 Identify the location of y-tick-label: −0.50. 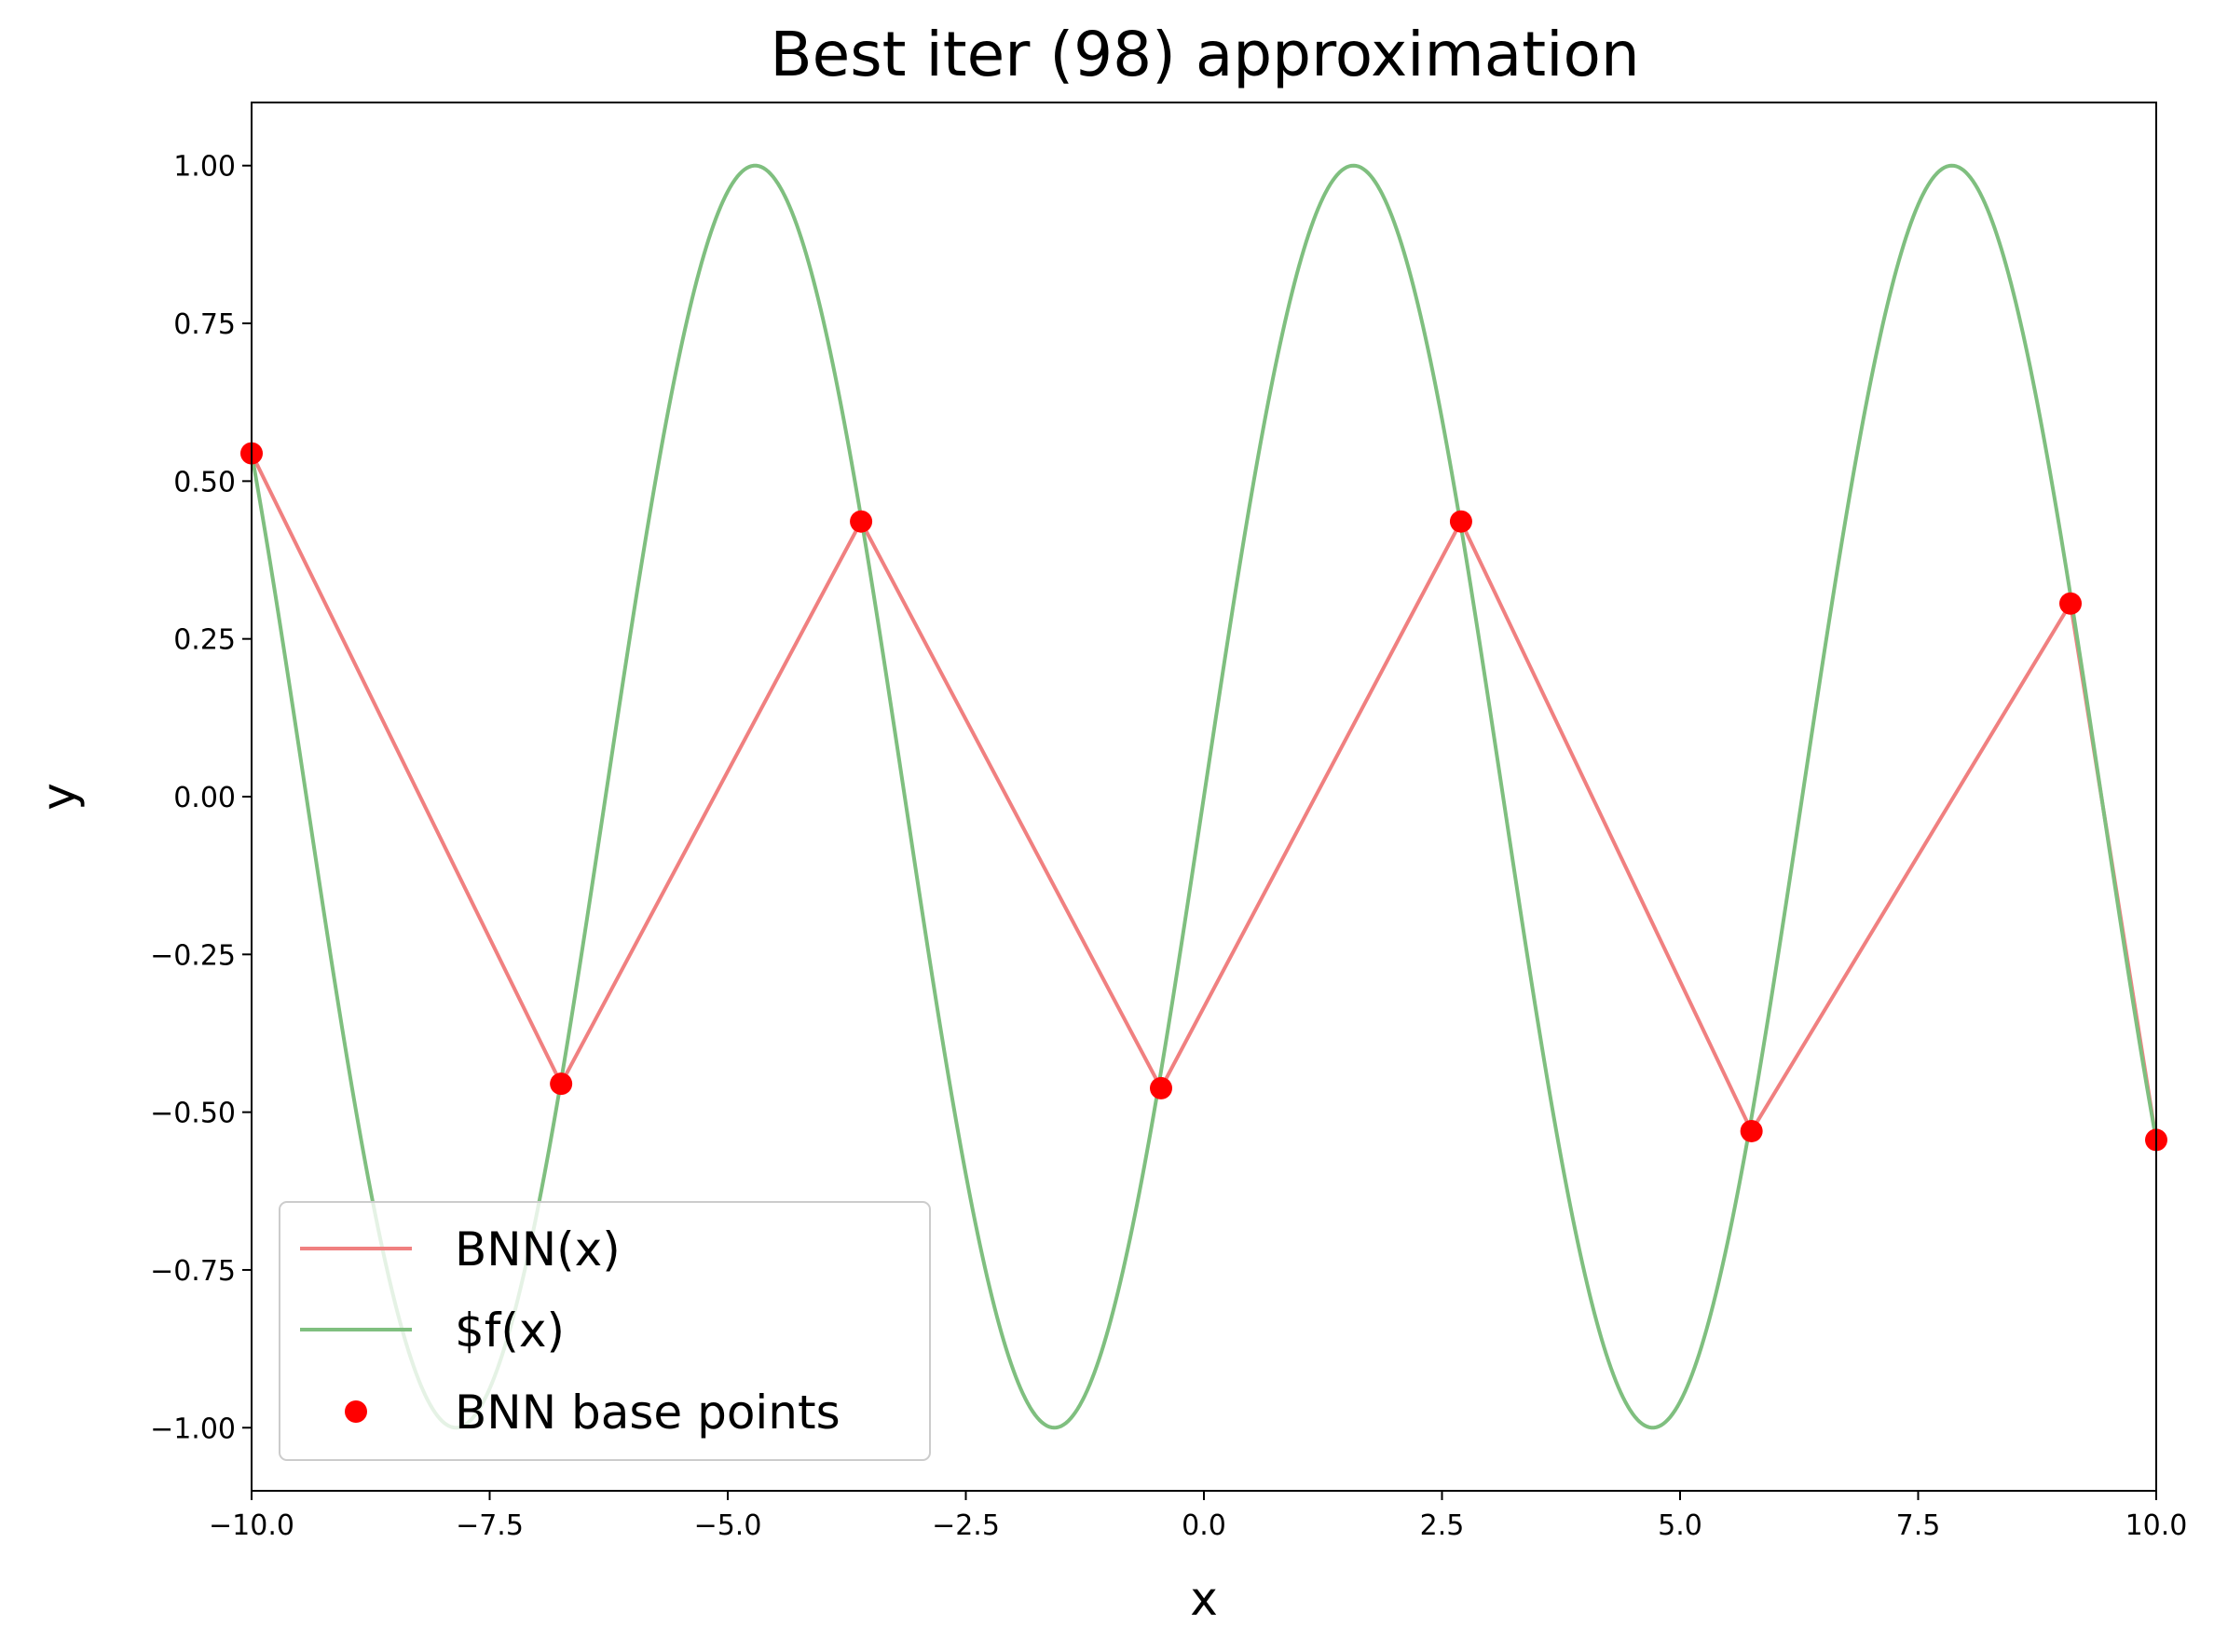
(193, 1114).